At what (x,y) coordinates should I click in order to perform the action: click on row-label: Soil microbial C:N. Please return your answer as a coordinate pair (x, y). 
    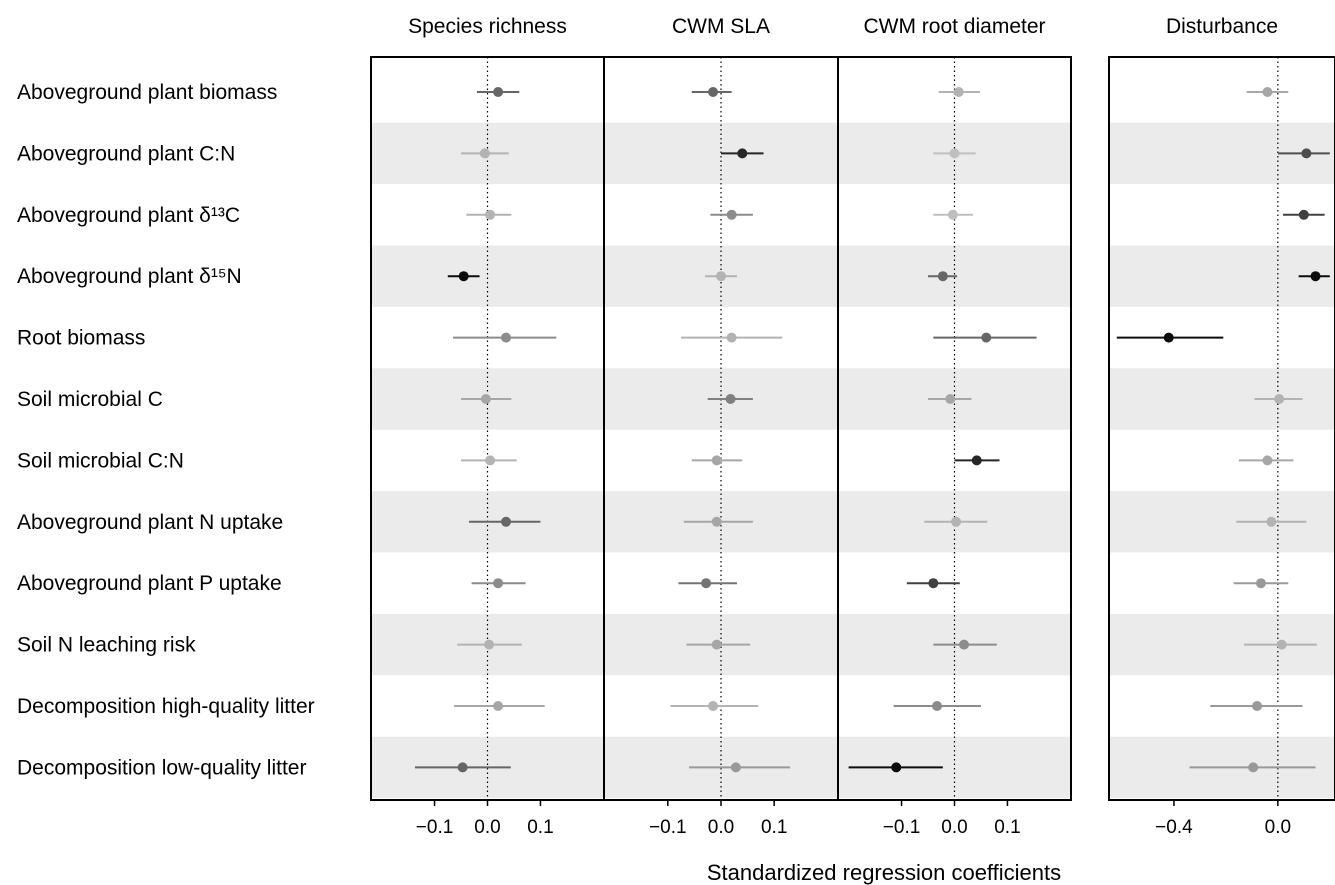
    Looking at the image, I should click on (100, 460).